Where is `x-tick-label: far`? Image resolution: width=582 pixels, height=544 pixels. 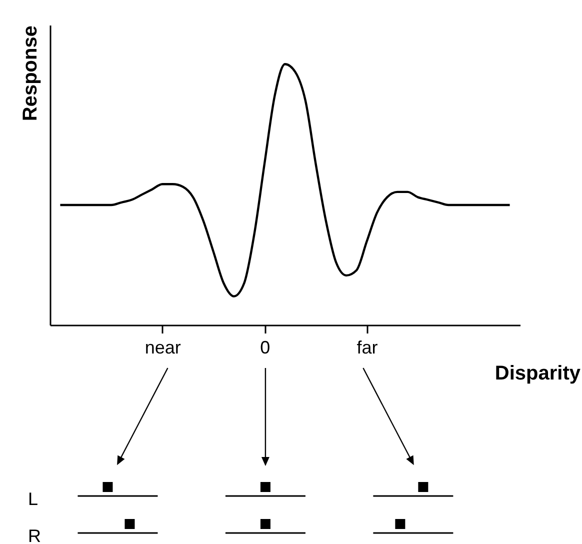
x-tick-label: far is located at coordinates (367, 348).